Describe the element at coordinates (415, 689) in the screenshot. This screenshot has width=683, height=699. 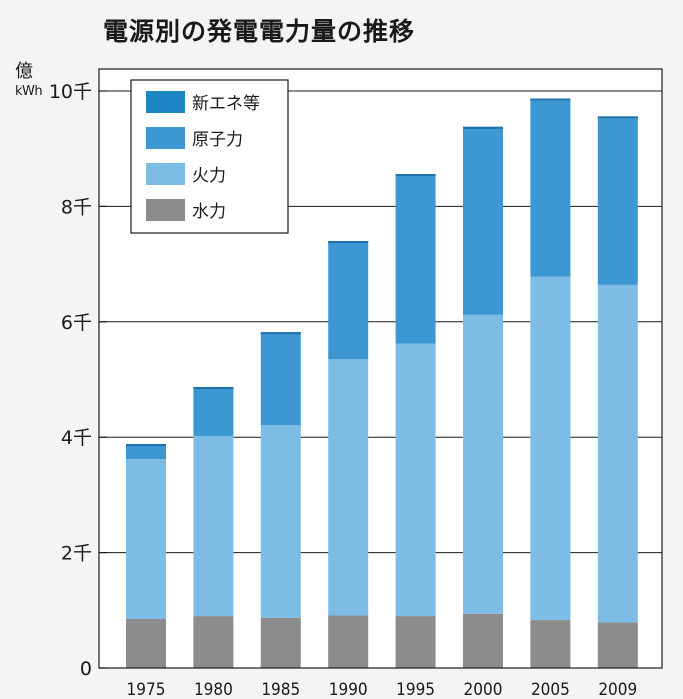
I see `x-tick-label: 1995` at that location.